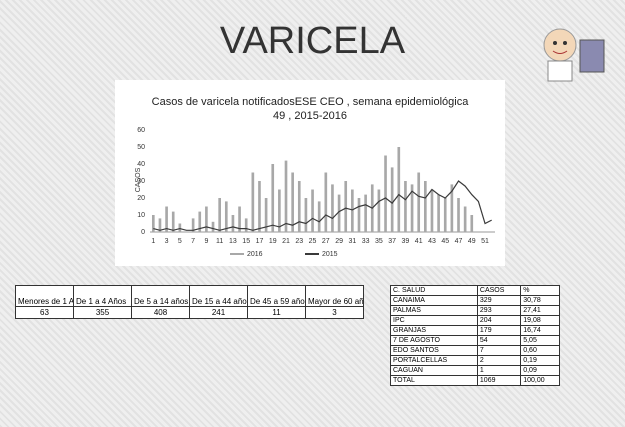 This screenshot has height=427, width=625. Describe the element at coordinates (499, 340) in the screenshot. I see `cell: 54` at that location.